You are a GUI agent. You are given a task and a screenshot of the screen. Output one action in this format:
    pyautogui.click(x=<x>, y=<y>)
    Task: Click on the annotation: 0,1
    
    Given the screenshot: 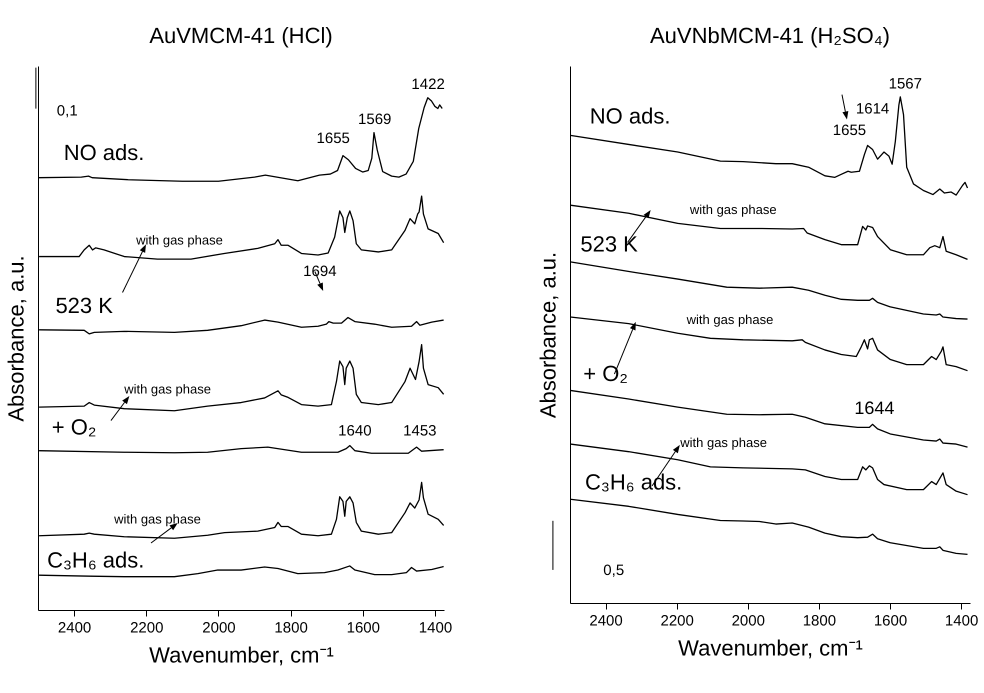 What is the action you would take?
    pyautogui.click(x=67, y=111)
    